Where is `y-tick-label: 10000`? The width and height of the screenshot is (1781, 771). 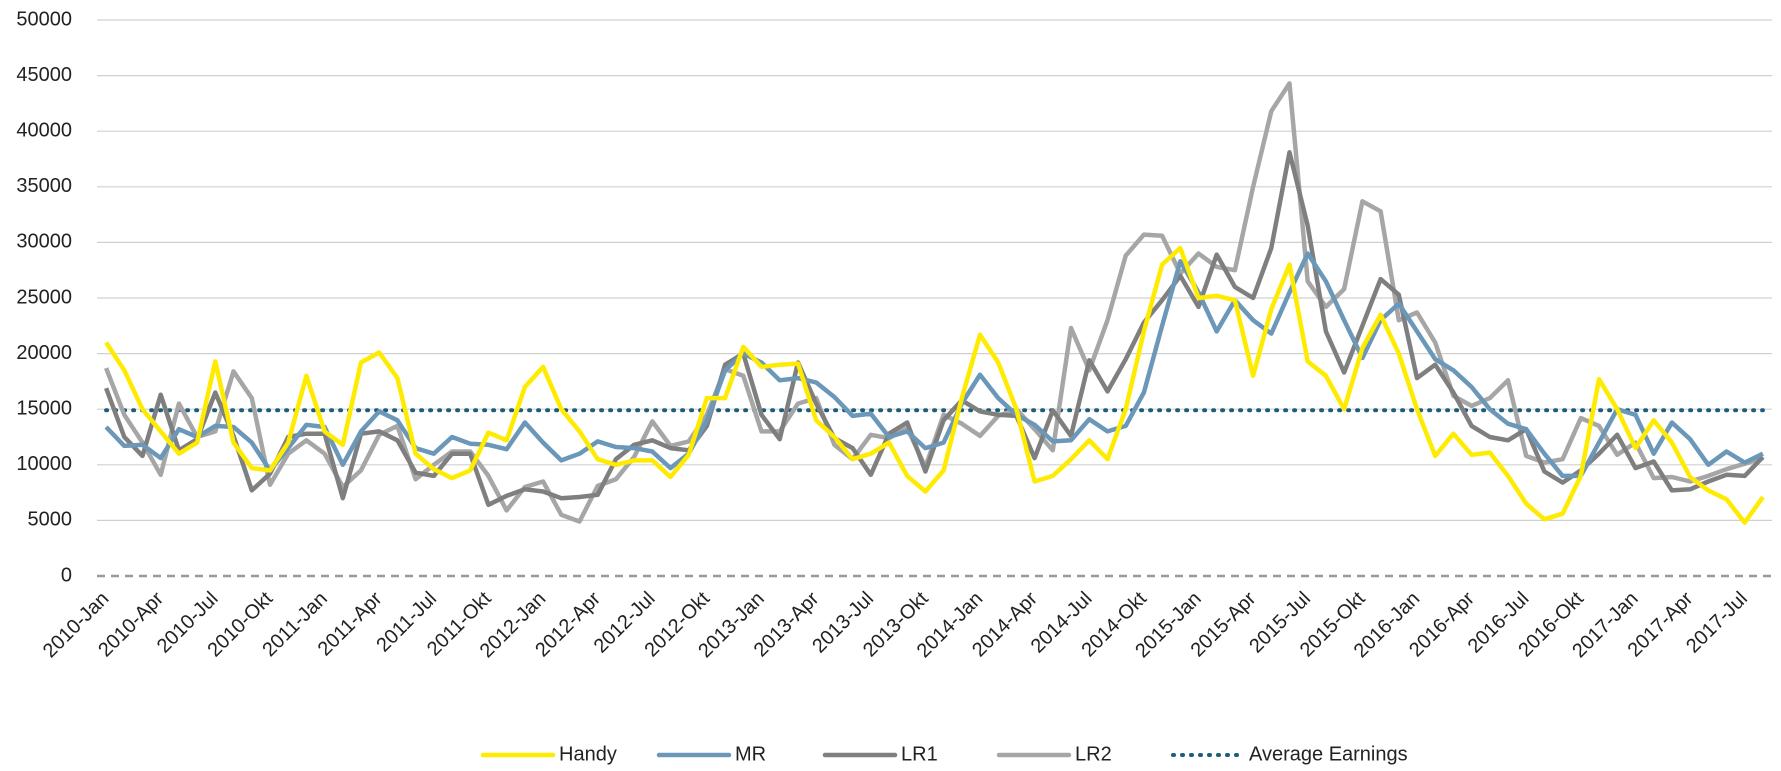 y-tick-label: 10000 is located at coordinates (44, 464).